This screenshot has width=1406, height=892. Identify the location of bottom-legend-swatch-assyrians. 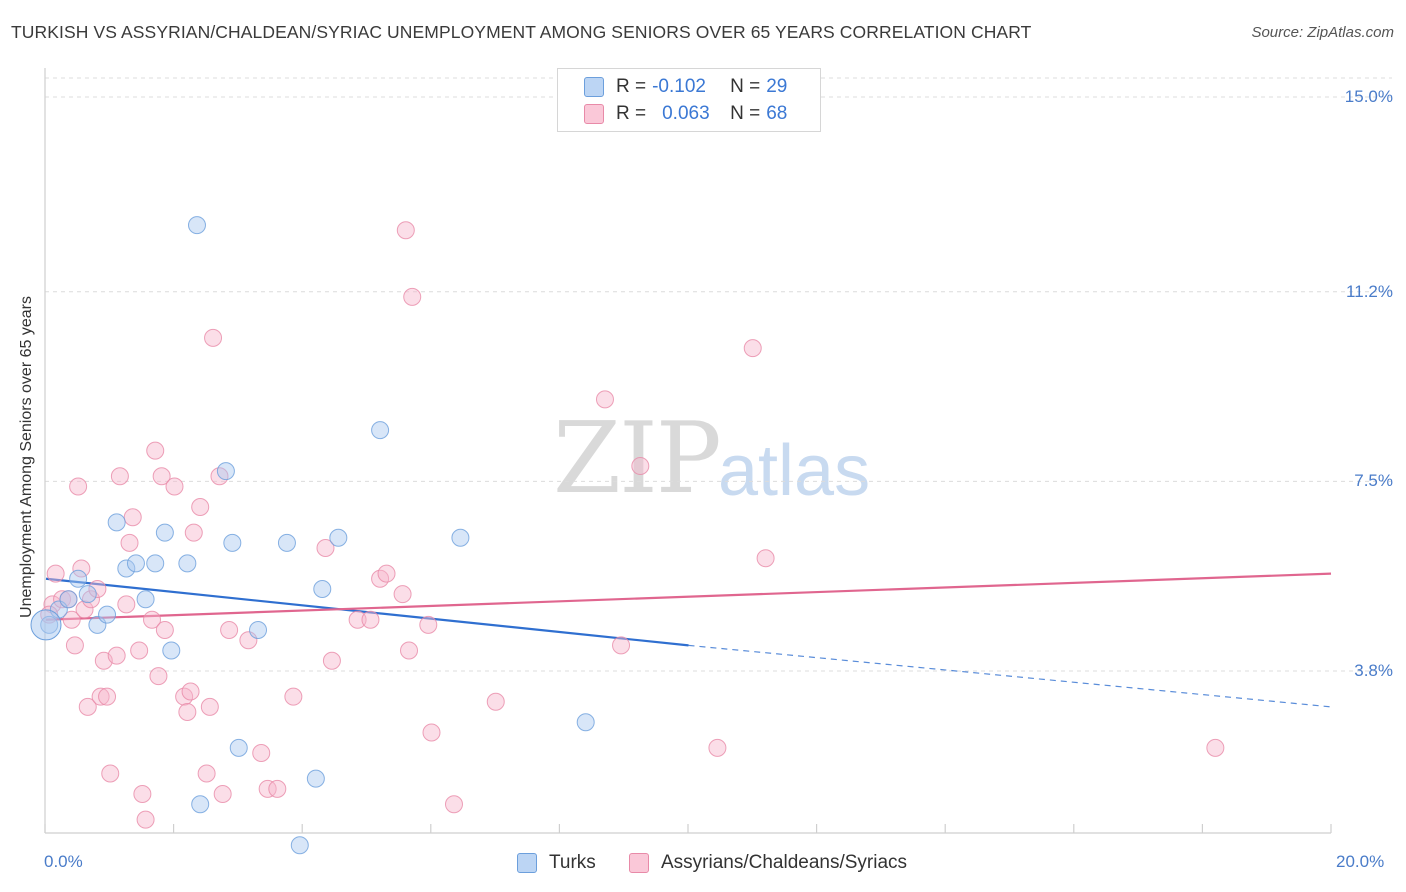
(639, 863).